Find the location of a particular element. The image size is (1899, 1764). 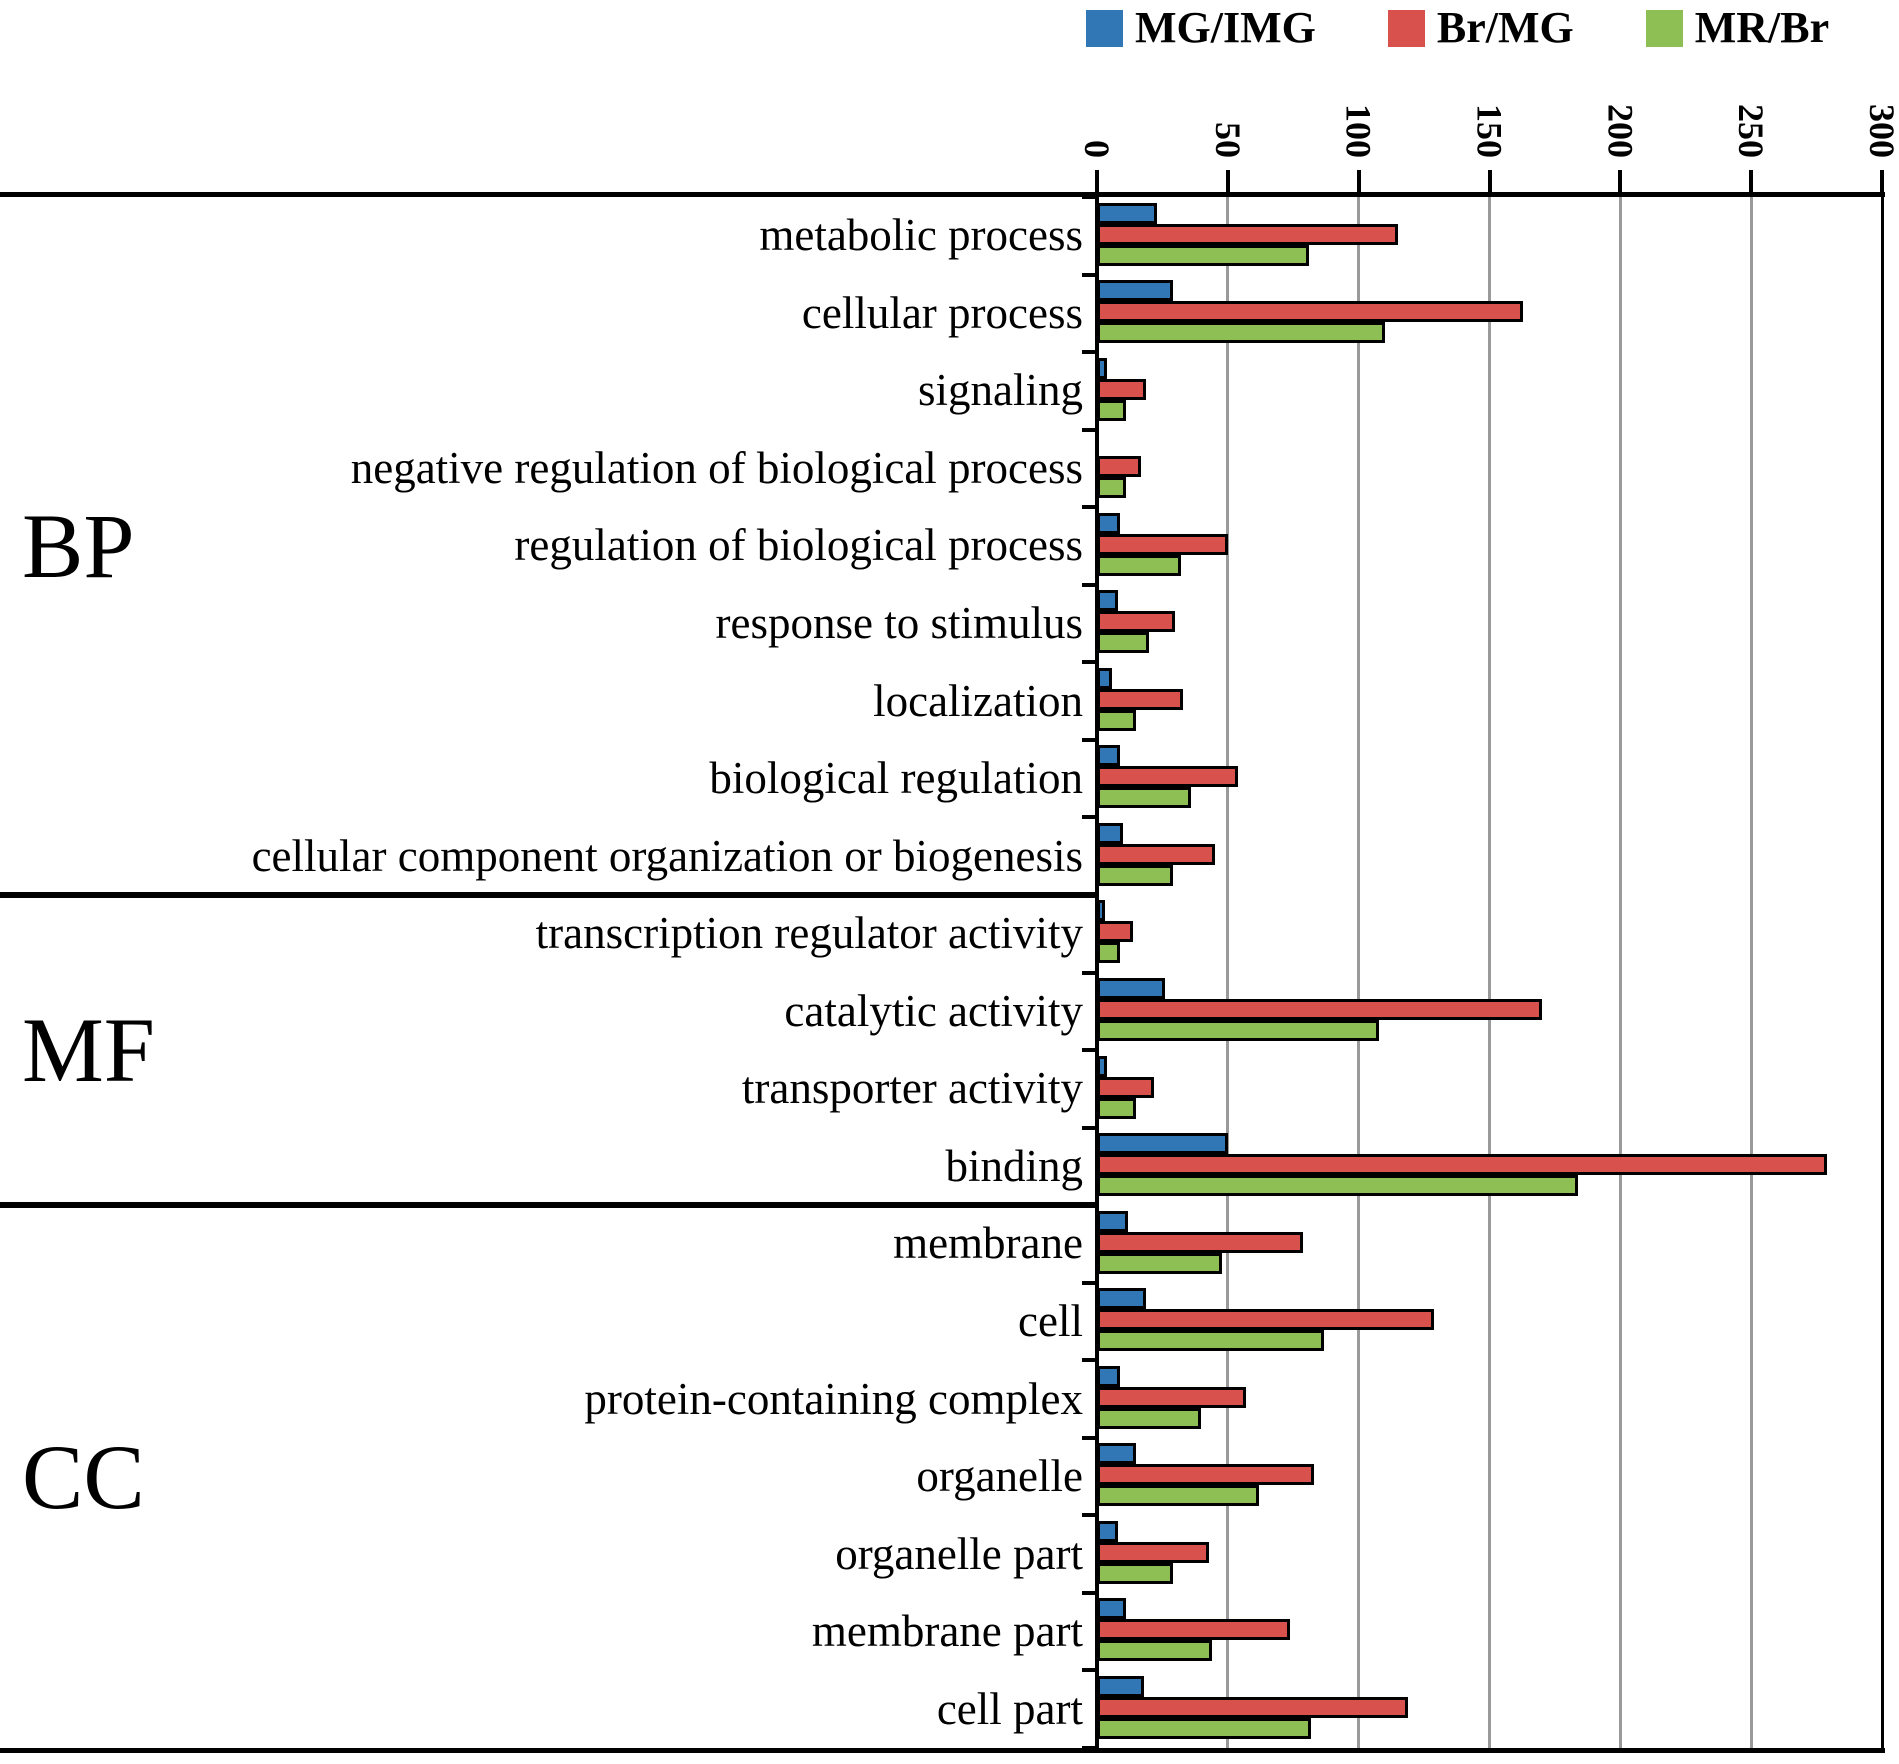

category-label: cell is located at coordinates (1050, 1320).